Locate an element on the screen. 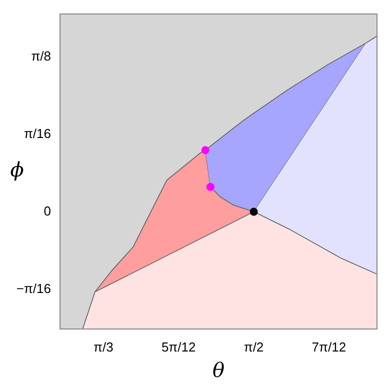  y-axis-title: ϕ is located at coordinates (17, 170).